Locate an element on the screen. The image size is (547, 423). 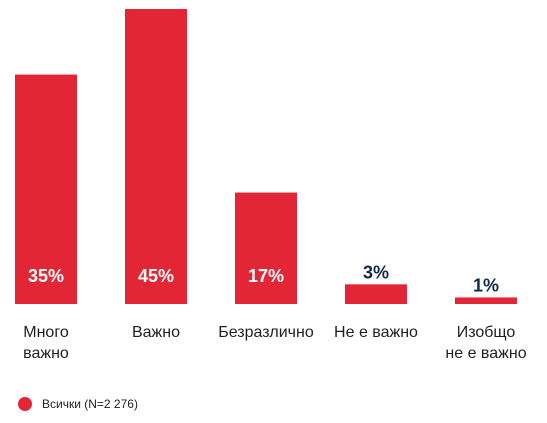
data-label-4: 3% is located at coordinates (376, 272).